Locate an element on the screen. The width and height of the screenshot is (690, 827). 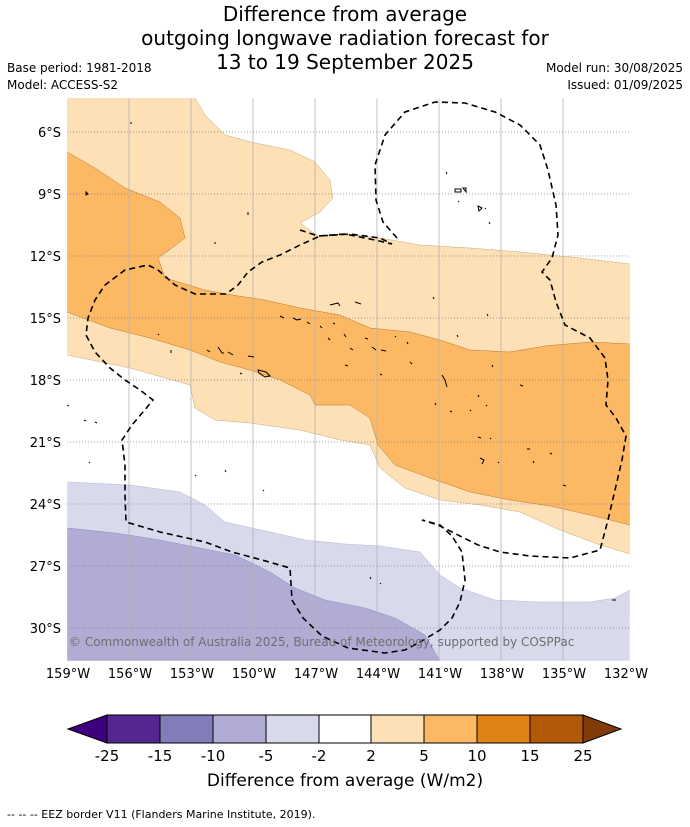
model-name: Model: ACCESS-S2 is located at coordinates (63, 85).